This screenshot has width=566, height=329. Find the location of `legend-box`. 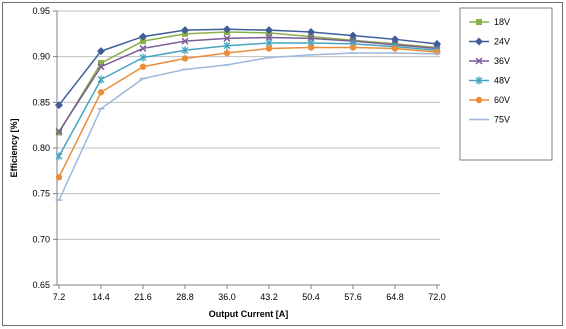

legend-box is located at coordinates (506, 84).